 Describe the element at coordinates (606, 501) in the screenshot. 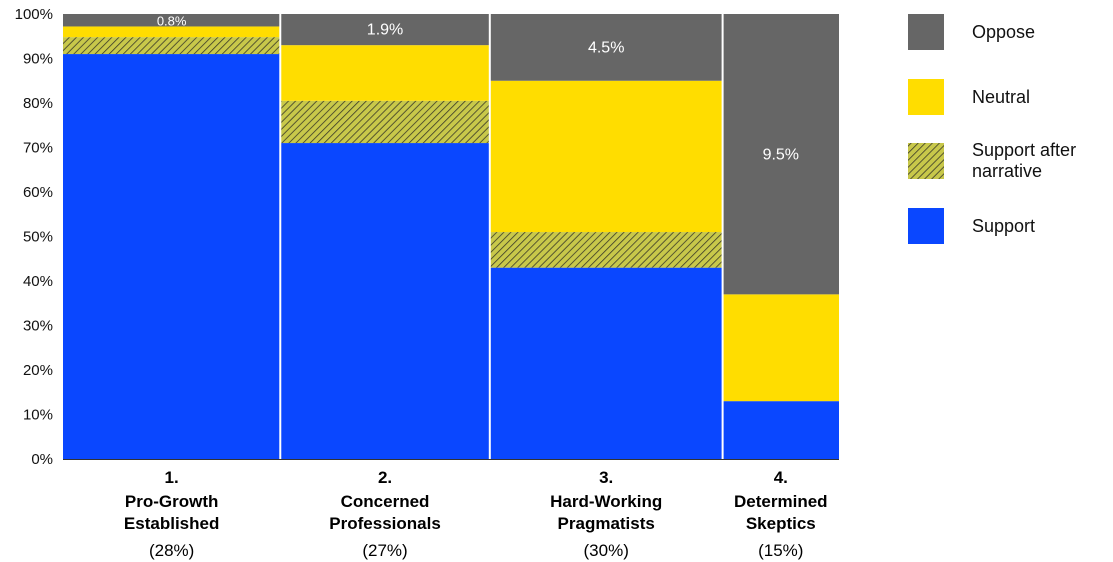

I see `category-name: Hard-Working` at that location.